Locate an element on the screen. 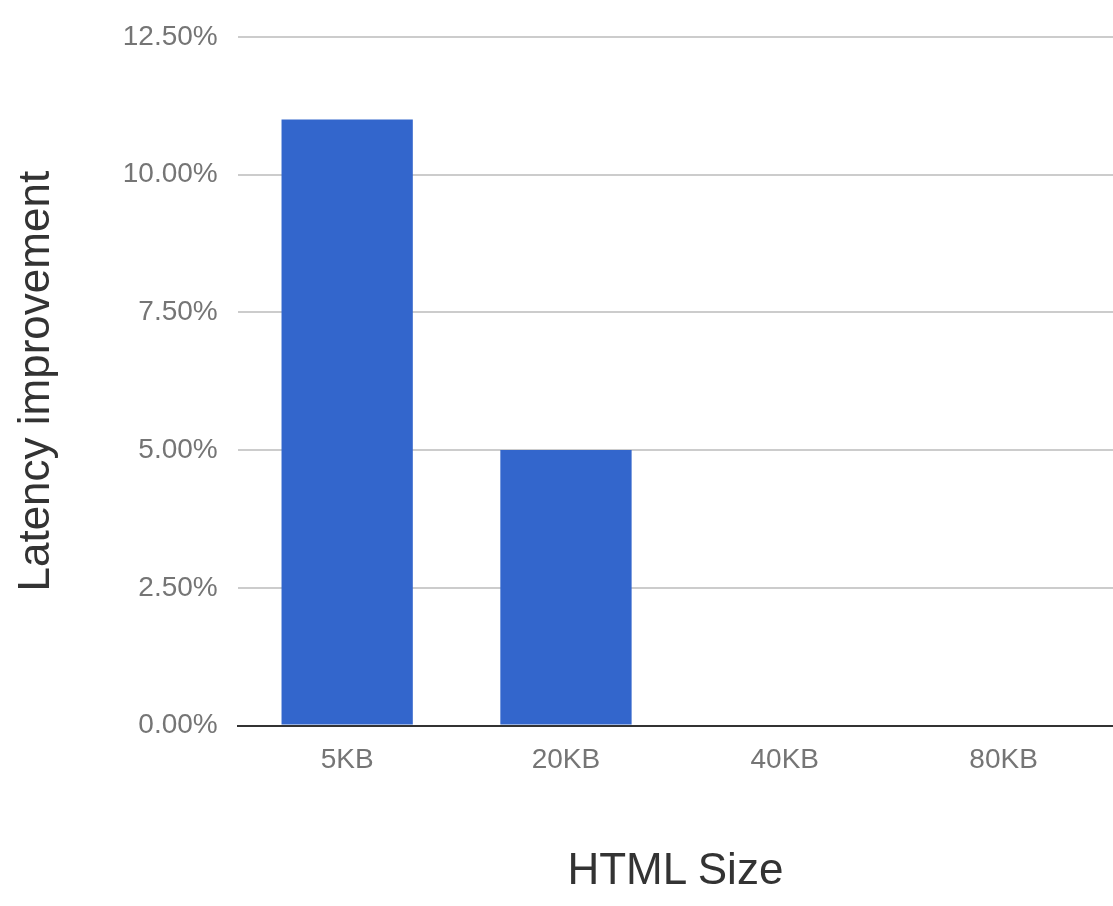  x-tick-label: 20KB is located at coordinates (566, 759).